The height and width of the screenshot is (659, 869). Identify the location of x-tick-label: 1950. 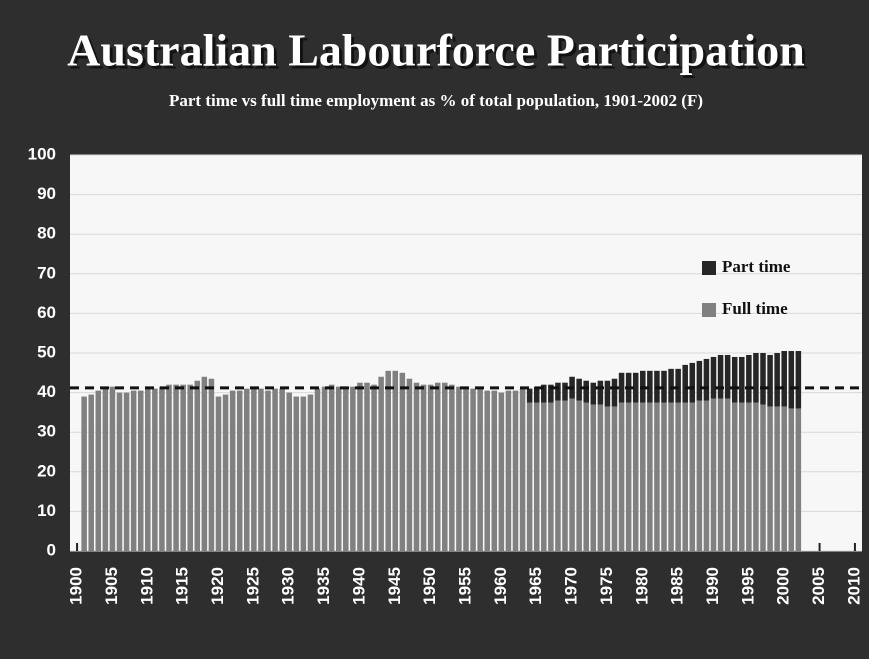
(429, 586).